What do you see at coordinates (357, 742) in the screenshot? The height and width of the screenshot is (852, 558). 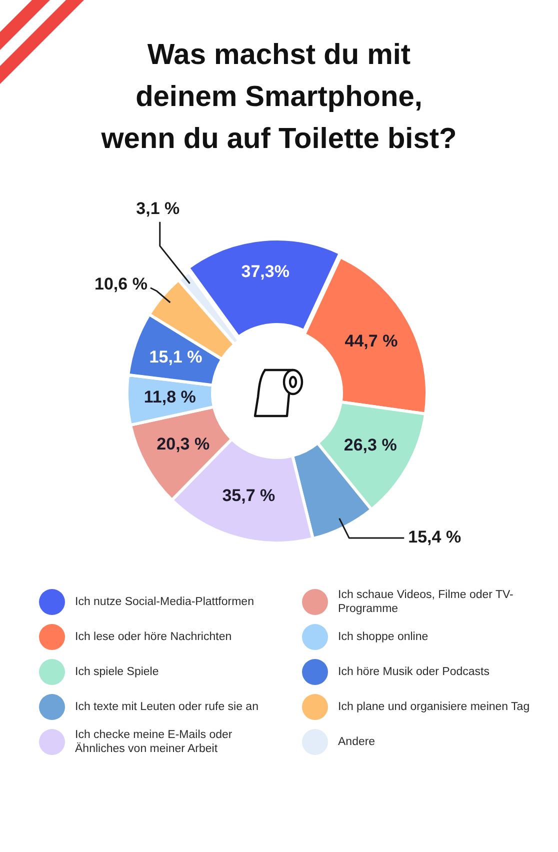 I see `legend-label: Andere` at bounding box center [357, 742].